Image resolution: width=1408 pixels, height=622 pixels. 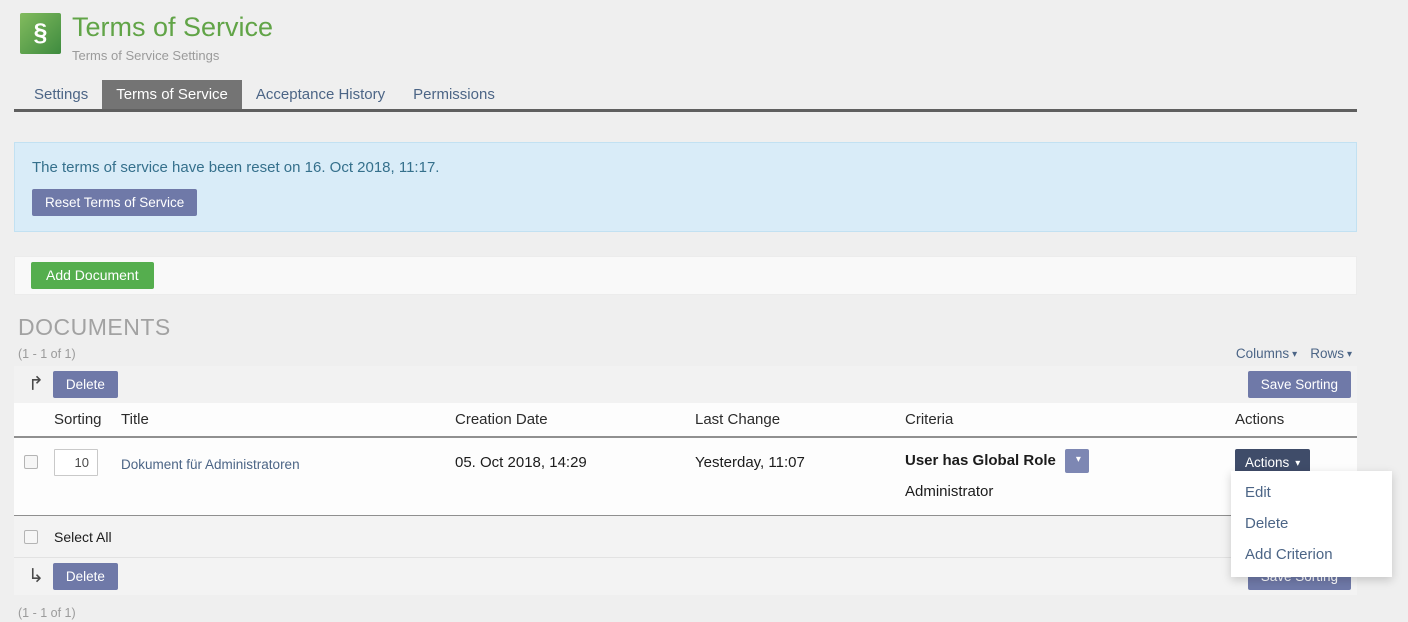 What do you see at coordinates (85, 576) in the screenshot?
I see `delete-button-bottom: Delete` at bounding box center [85, 576].